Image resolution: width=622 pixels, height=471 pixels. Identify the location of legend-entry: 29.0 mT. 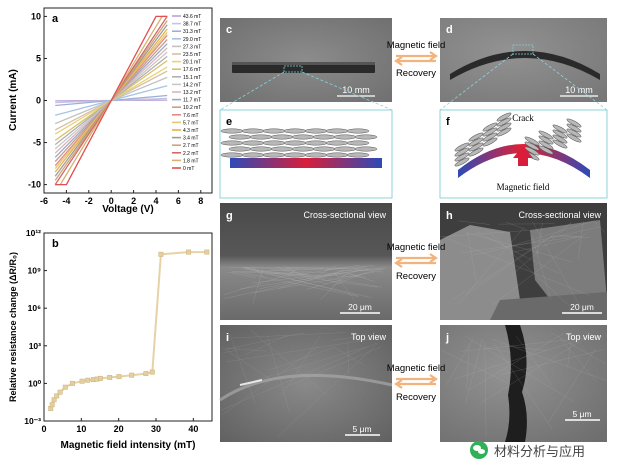
(192, 40).